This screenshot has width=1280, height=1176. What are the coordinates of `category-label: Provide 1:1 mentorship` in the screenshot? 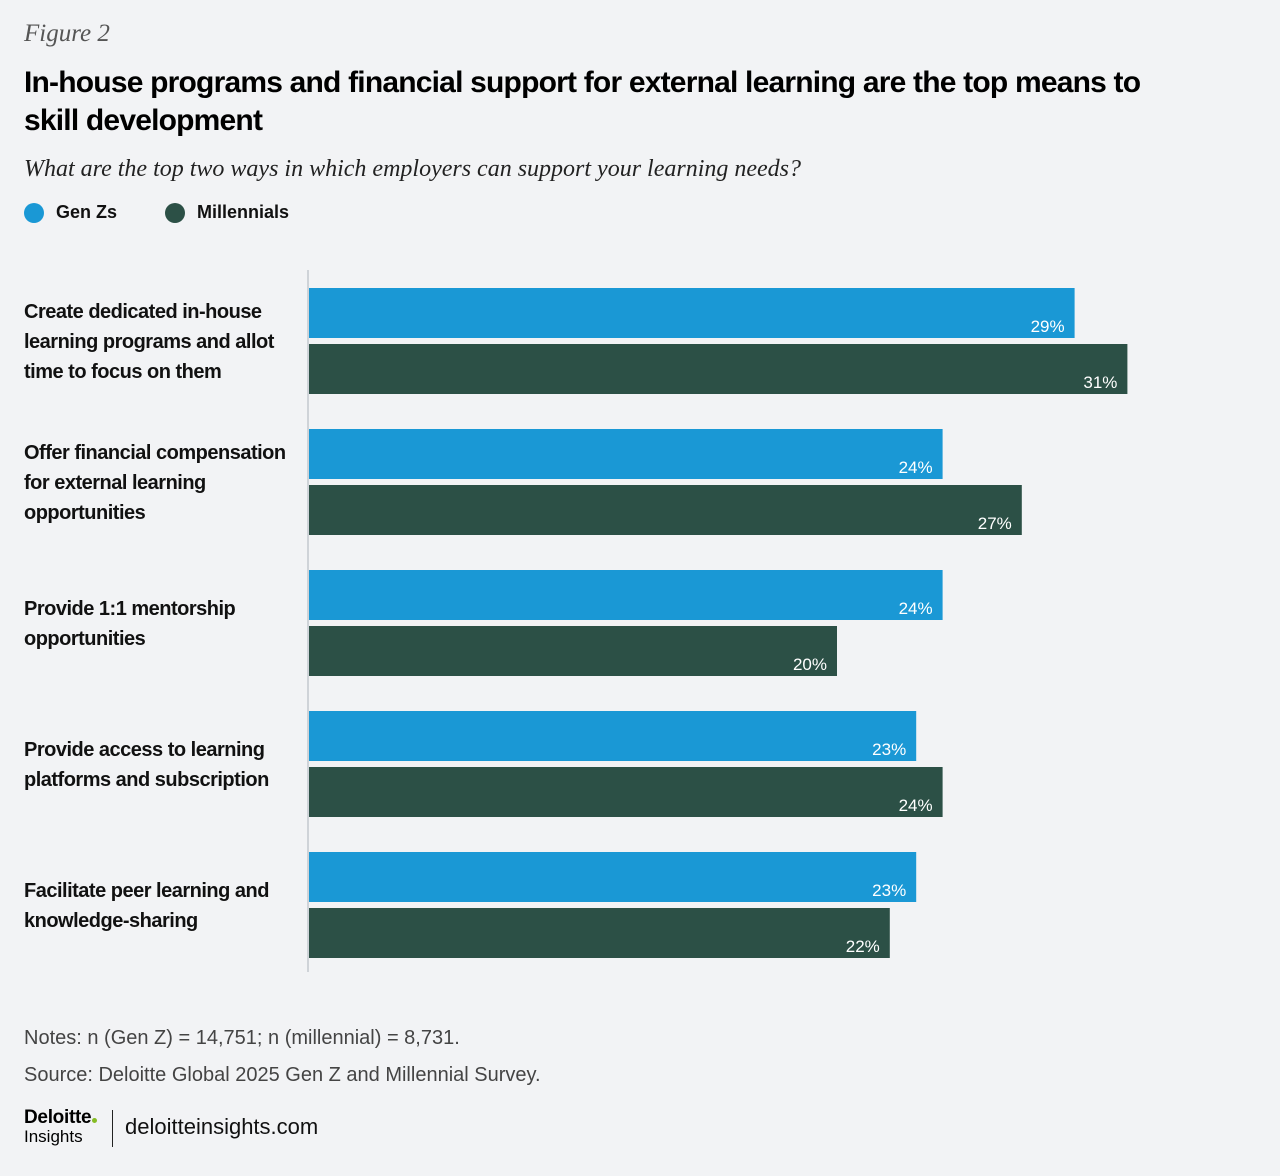 It's located at (130, 609).